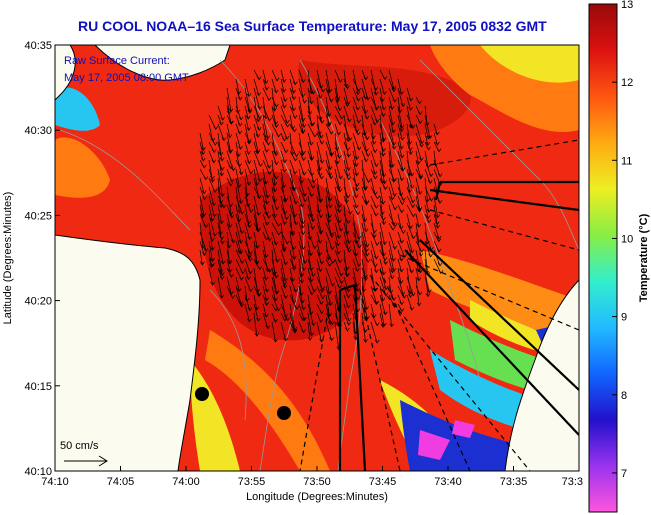 The image size is (651, 515). I want to click on colorbar-tick-label: 12, so click(627, 83).